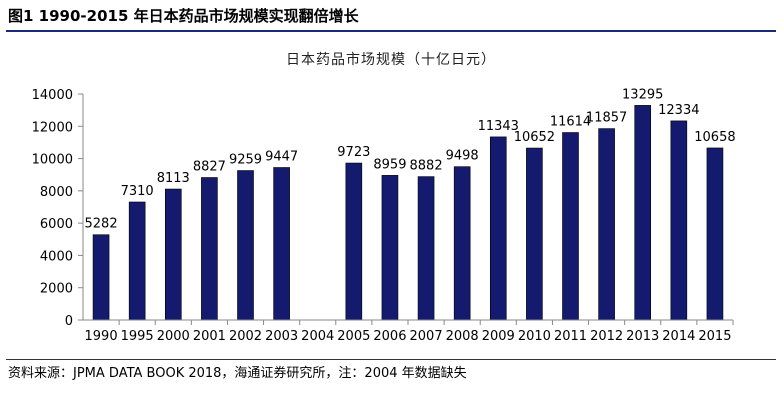  Describe the element at coordinates (426, 248) in the screenshot. I see `bar-2007` at that location.